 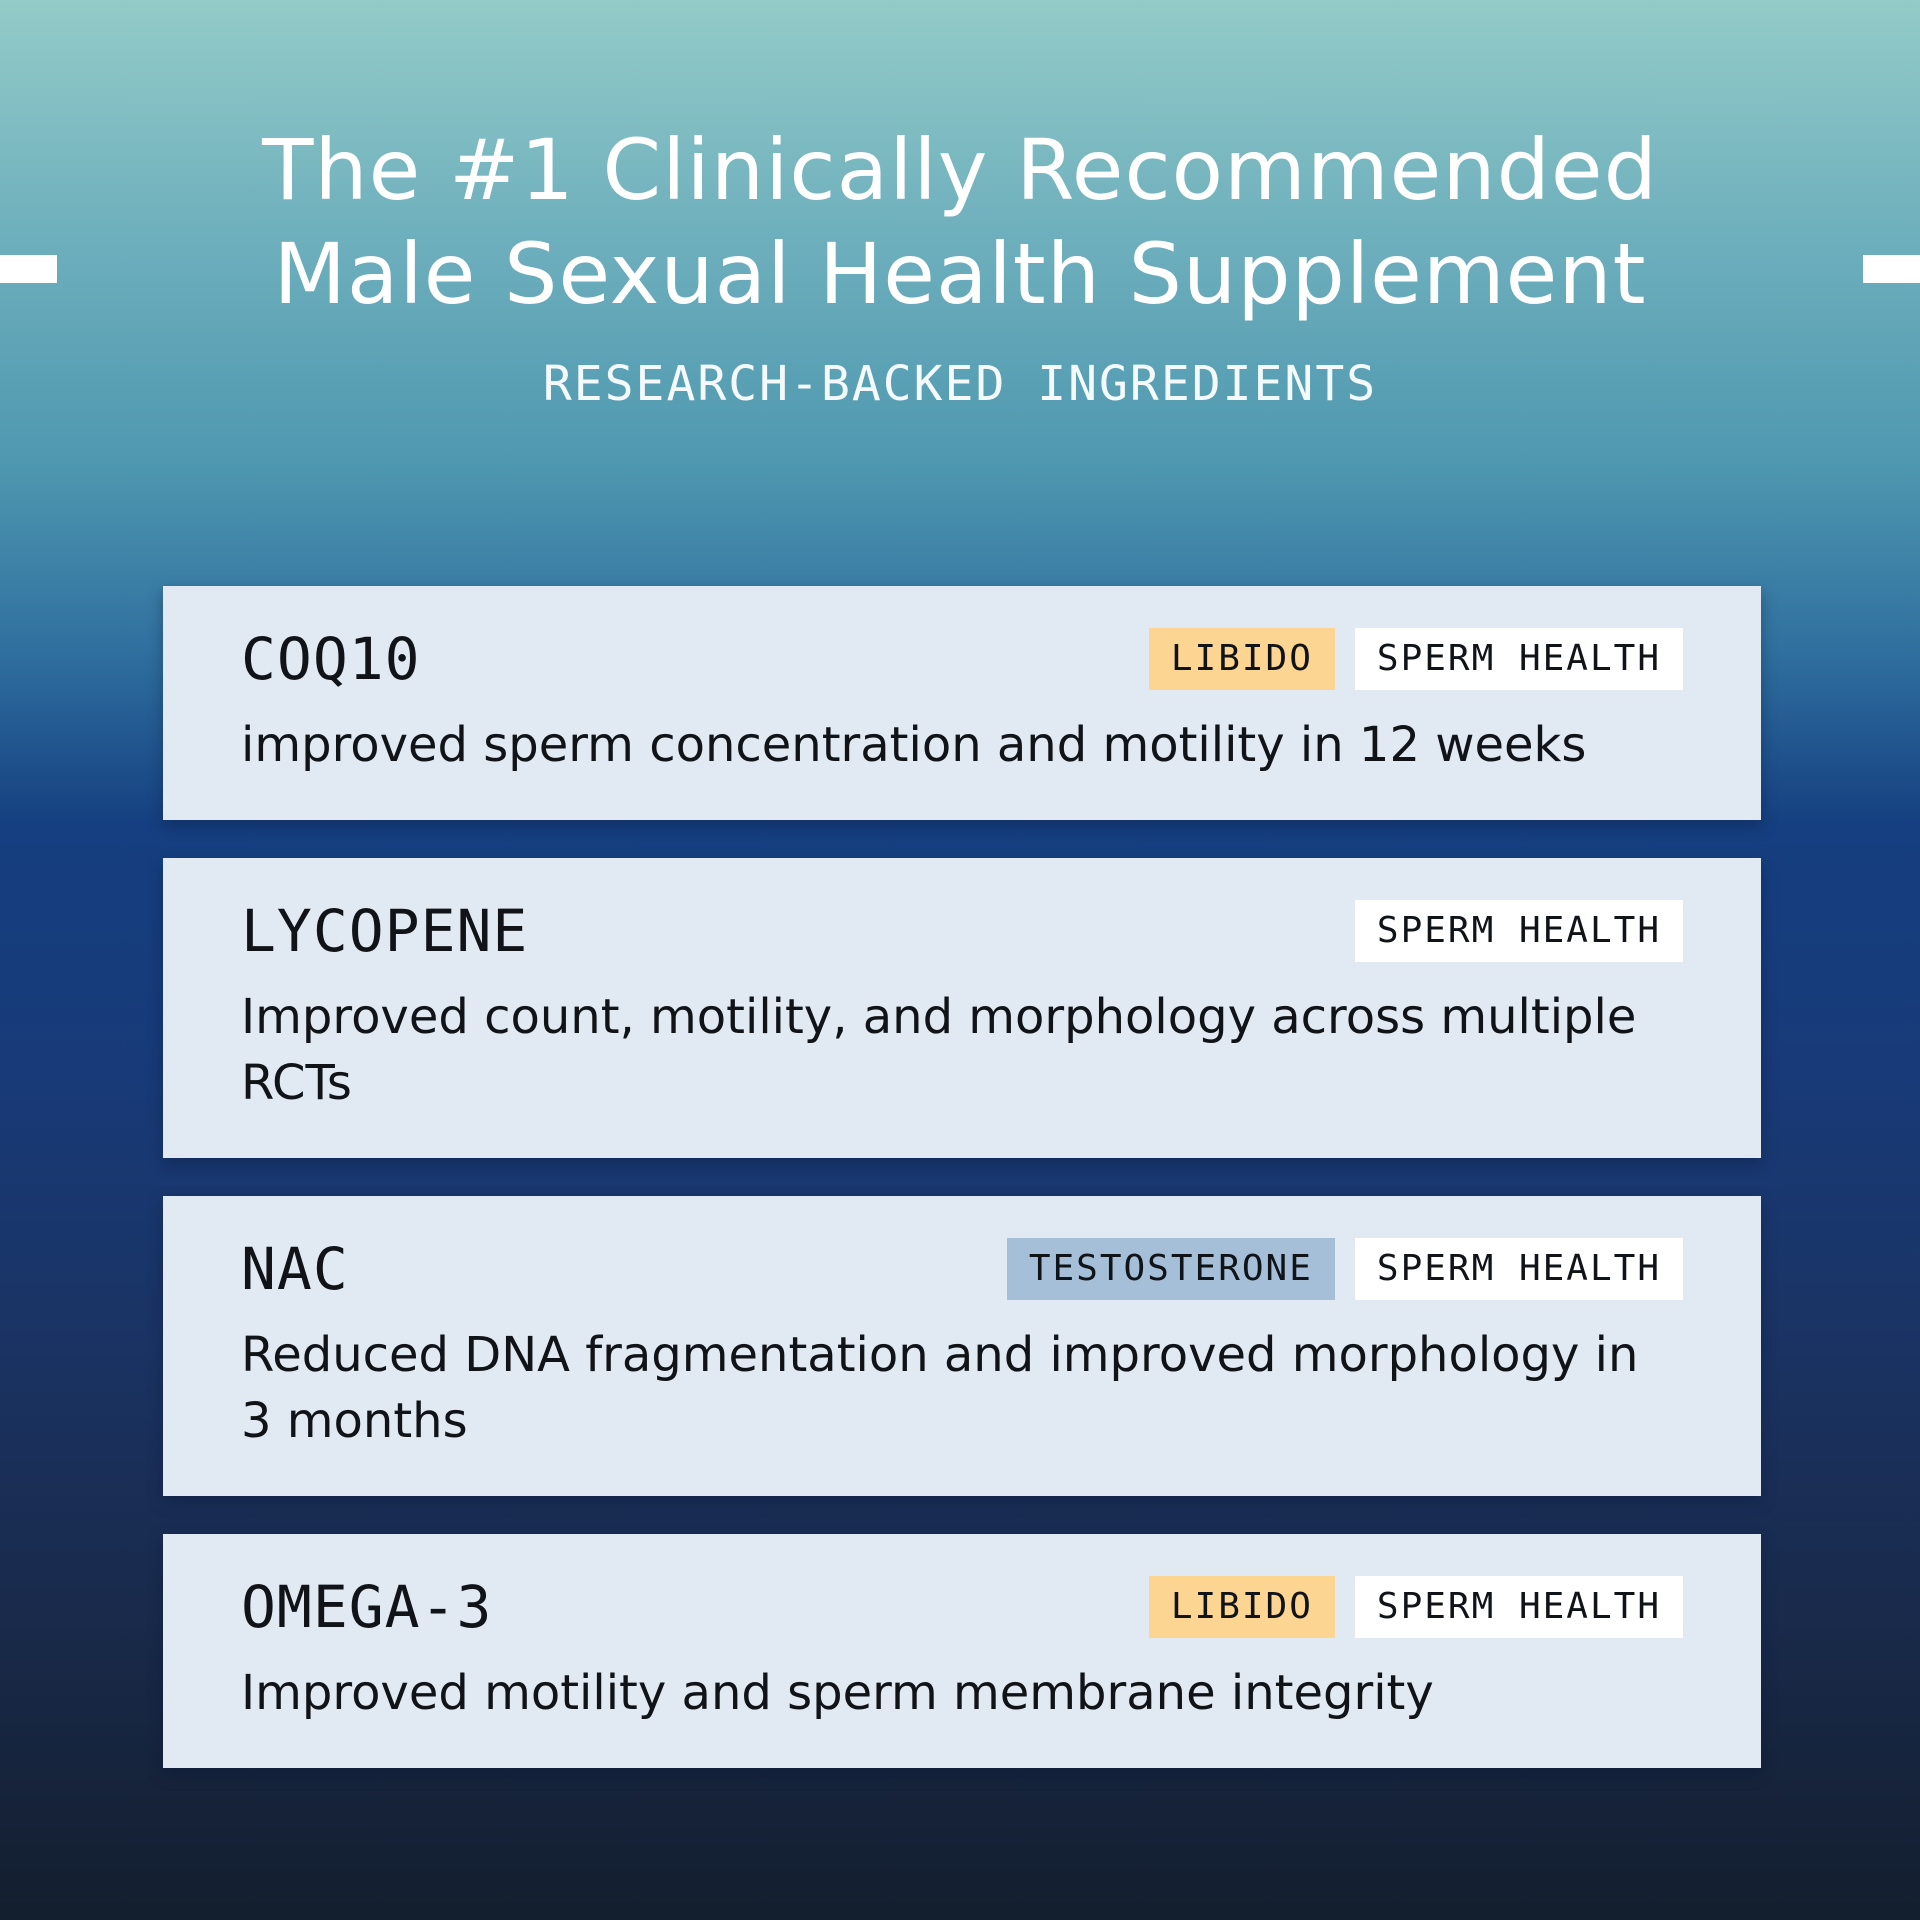 I want to click on card-header: OMEGA-3 LIBIDO SPERM HEALTH, so click(x=962, y=1607).